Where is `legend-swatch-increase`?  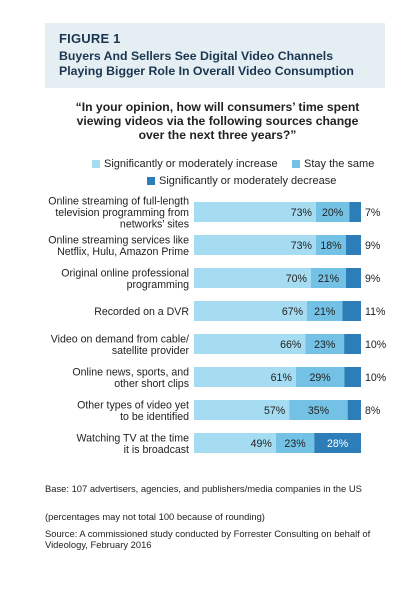 legend-swatch-increase is located at coordinates (96, 164).